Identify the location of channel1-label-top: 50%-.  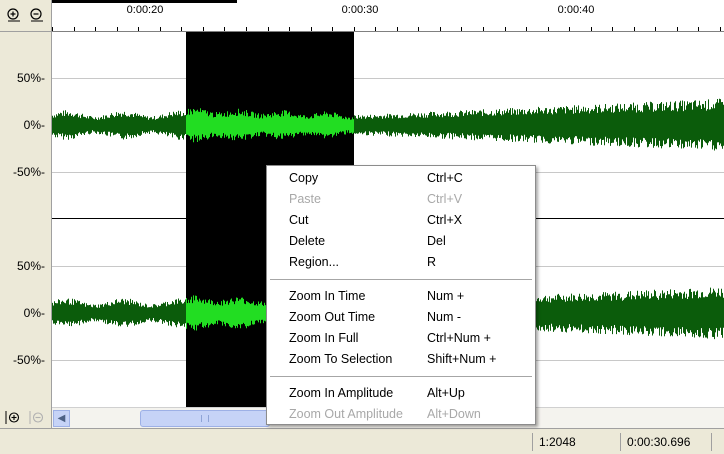
(30, 78).